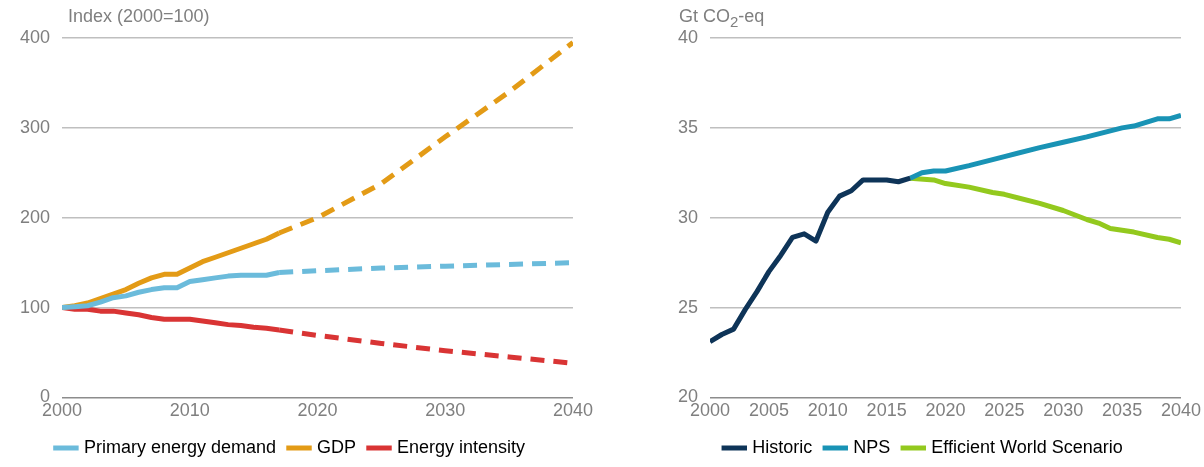 This screenshot has width=1204, height=467. What do you see at coordinates (35, 216) in the screenshot?
I see `y-tick-label: 200` at bounding box center [35, 216].